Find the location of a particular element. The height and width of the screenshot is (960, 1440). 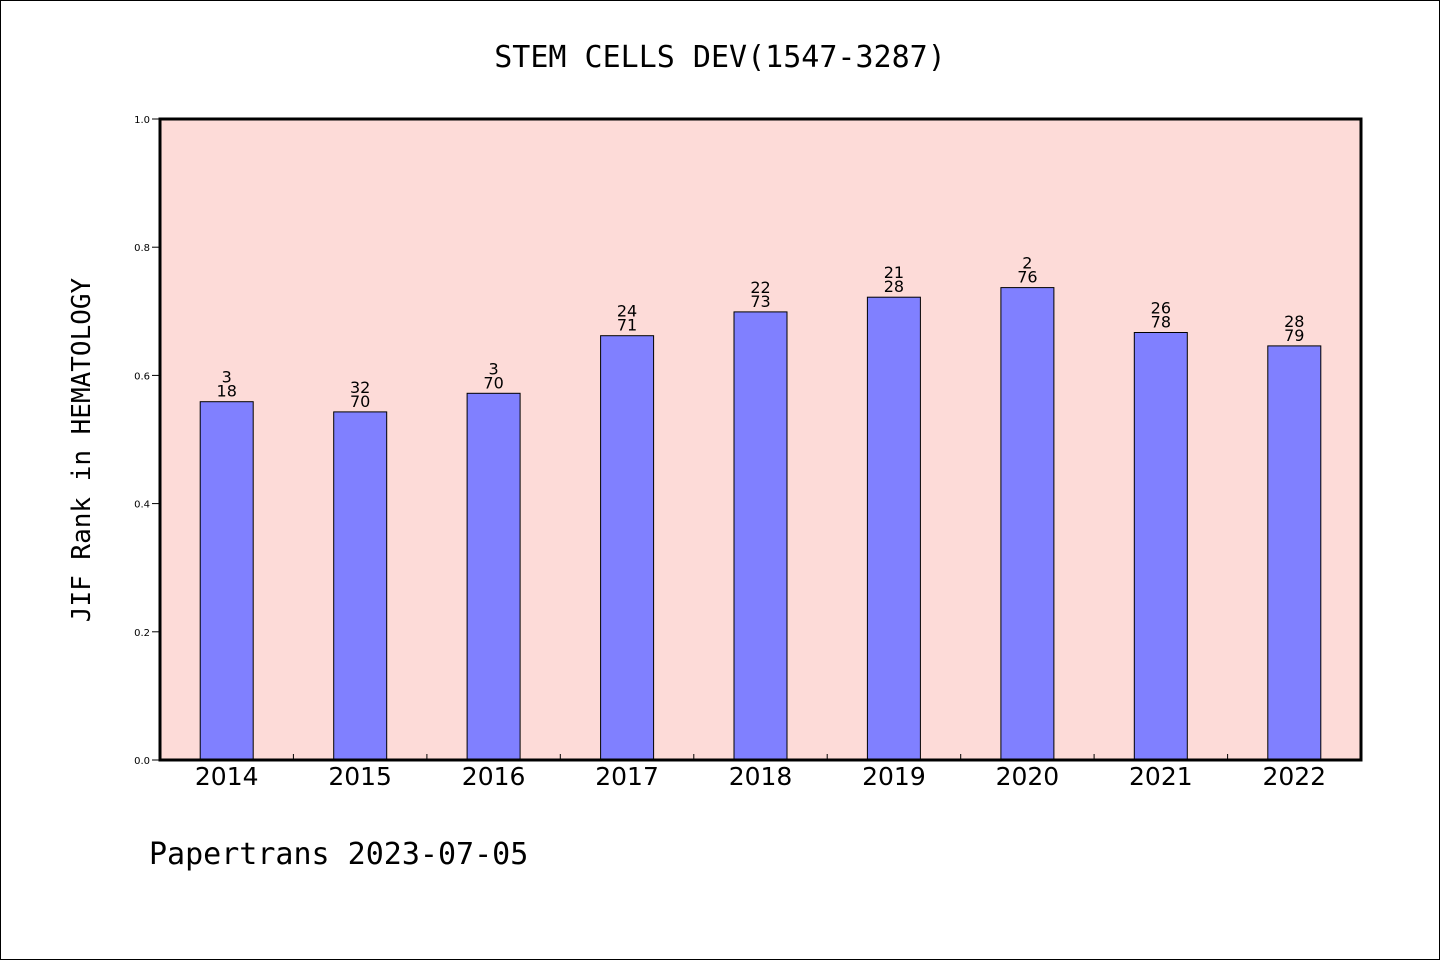

x-tick-label-2014: 2014 is located at coordinates (227, 776).